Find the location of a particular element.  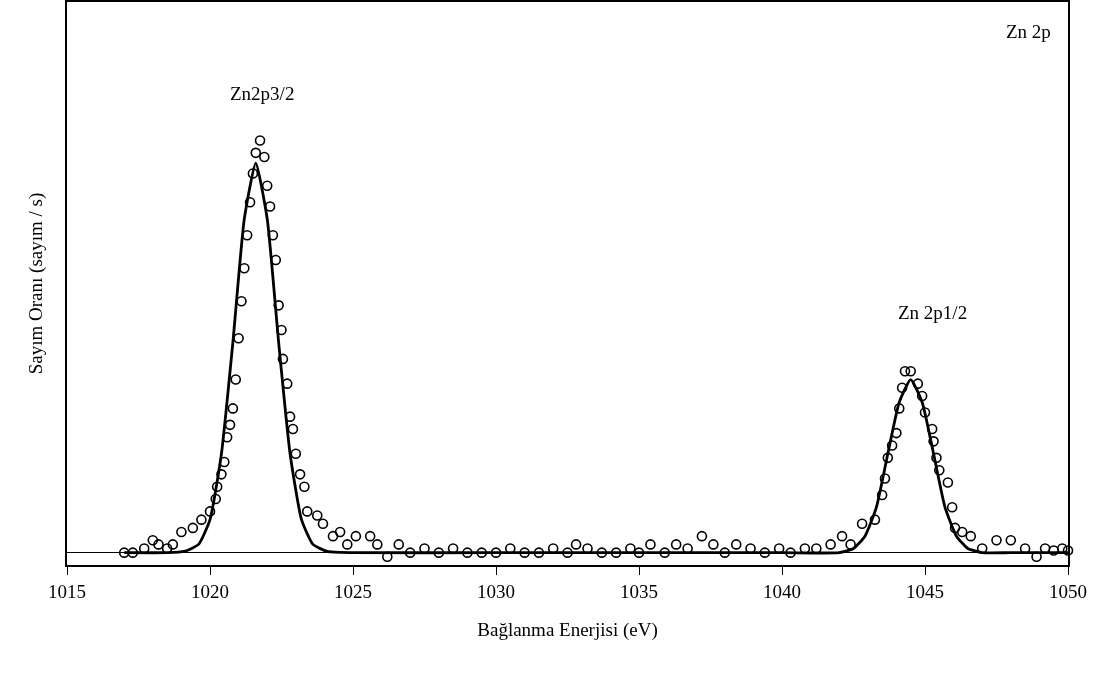

annotation: Zn 2p1/2 is located at coordinates (933, 312).